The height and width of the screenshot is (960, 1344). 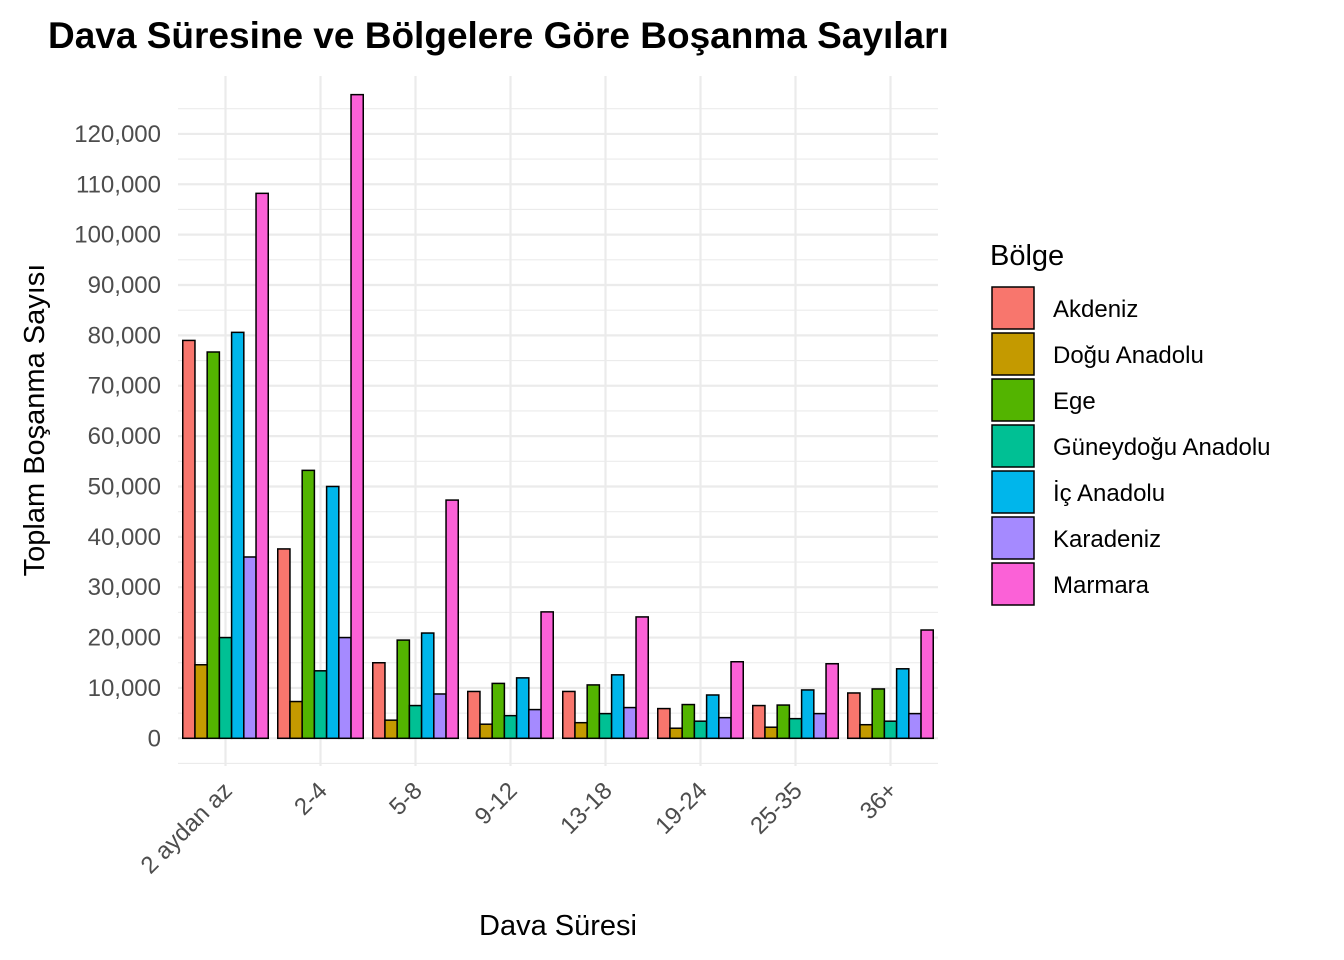 What do you see at coordinates (154, 738) in the screenshot?
I see `y-tick-label: 0` at bounding box center [154, 738].